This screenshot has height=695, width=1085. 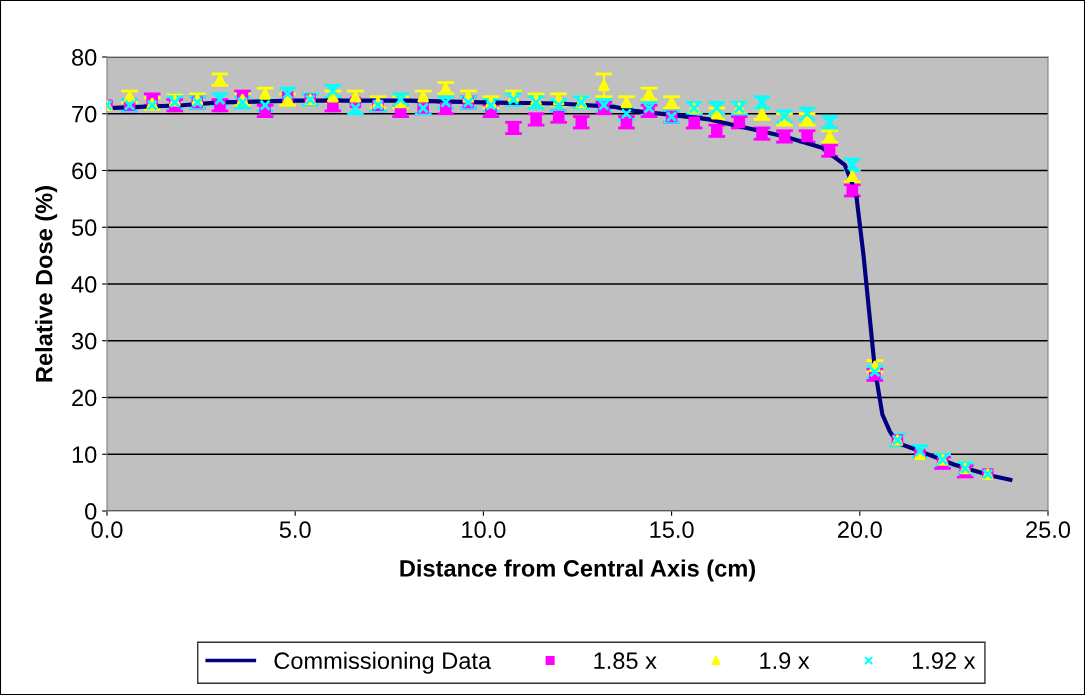 What do you see at coordinates (84, 114) in the screenshot?
I see `y-tick-label: 70` at bounding box center [84, 114].